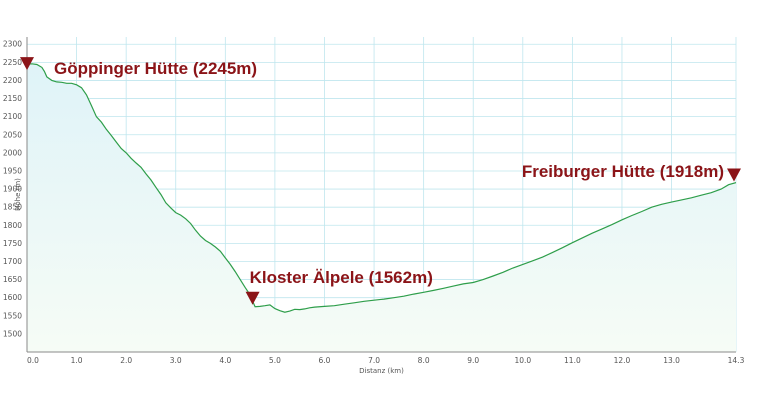 Image resolution: width=770 pixels, height=400 pixels. Describe the element at coordinates (12, 98) in the screenshot. I see `y-tick-label: 2150` at that location.